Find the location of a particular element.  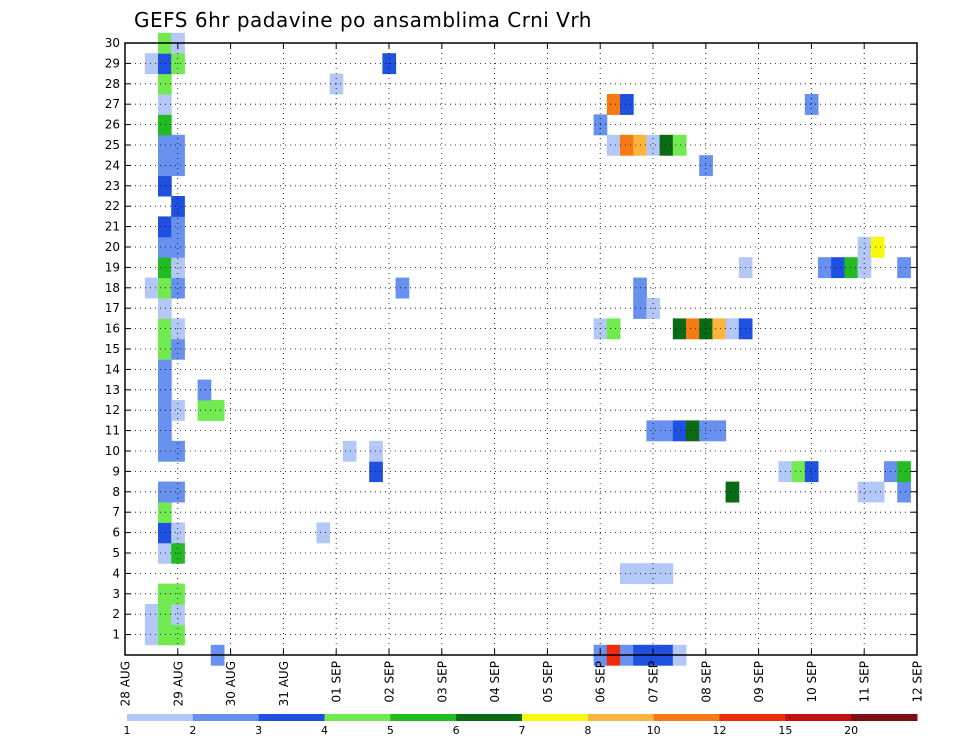

y-tick-label: 28 is located at coordinates (112, 84).